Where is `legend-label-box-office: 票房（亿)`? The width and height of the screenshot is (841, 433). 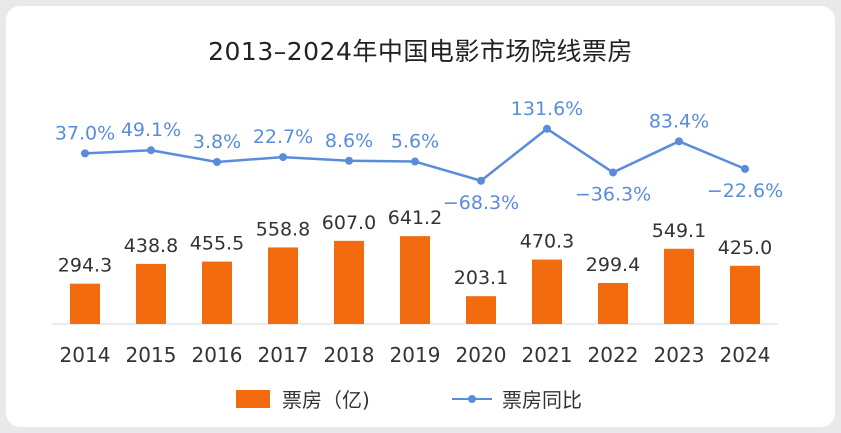 legend-label-box-office: 票房（亿) is located at coordinates (326, 400).